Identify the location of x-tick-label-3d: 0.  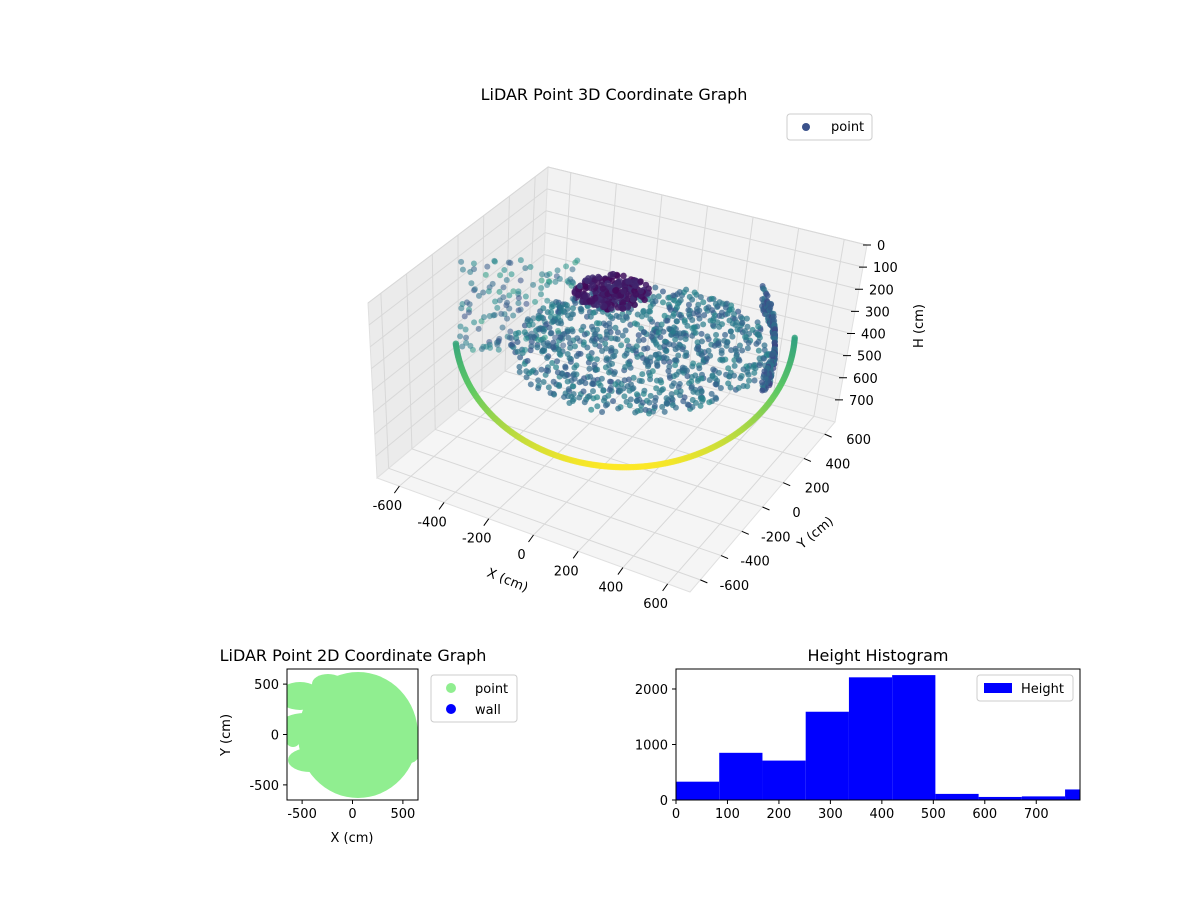
(521, 555).